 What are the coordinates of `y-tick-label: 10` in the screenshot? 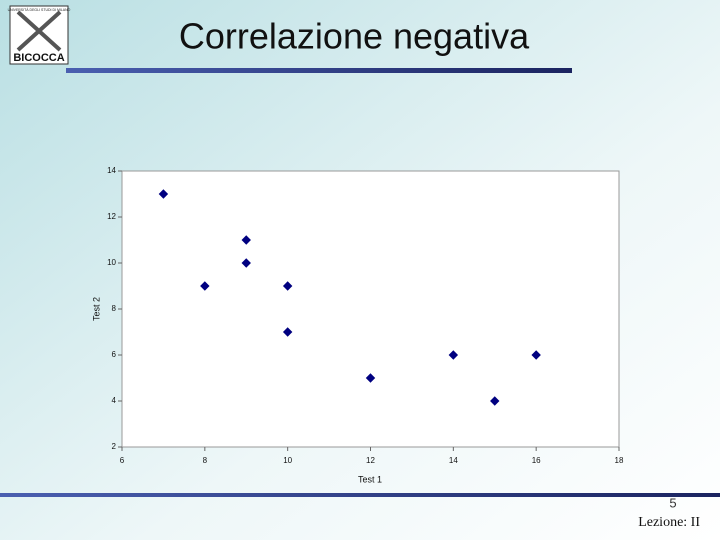 It's located at (111, 262).